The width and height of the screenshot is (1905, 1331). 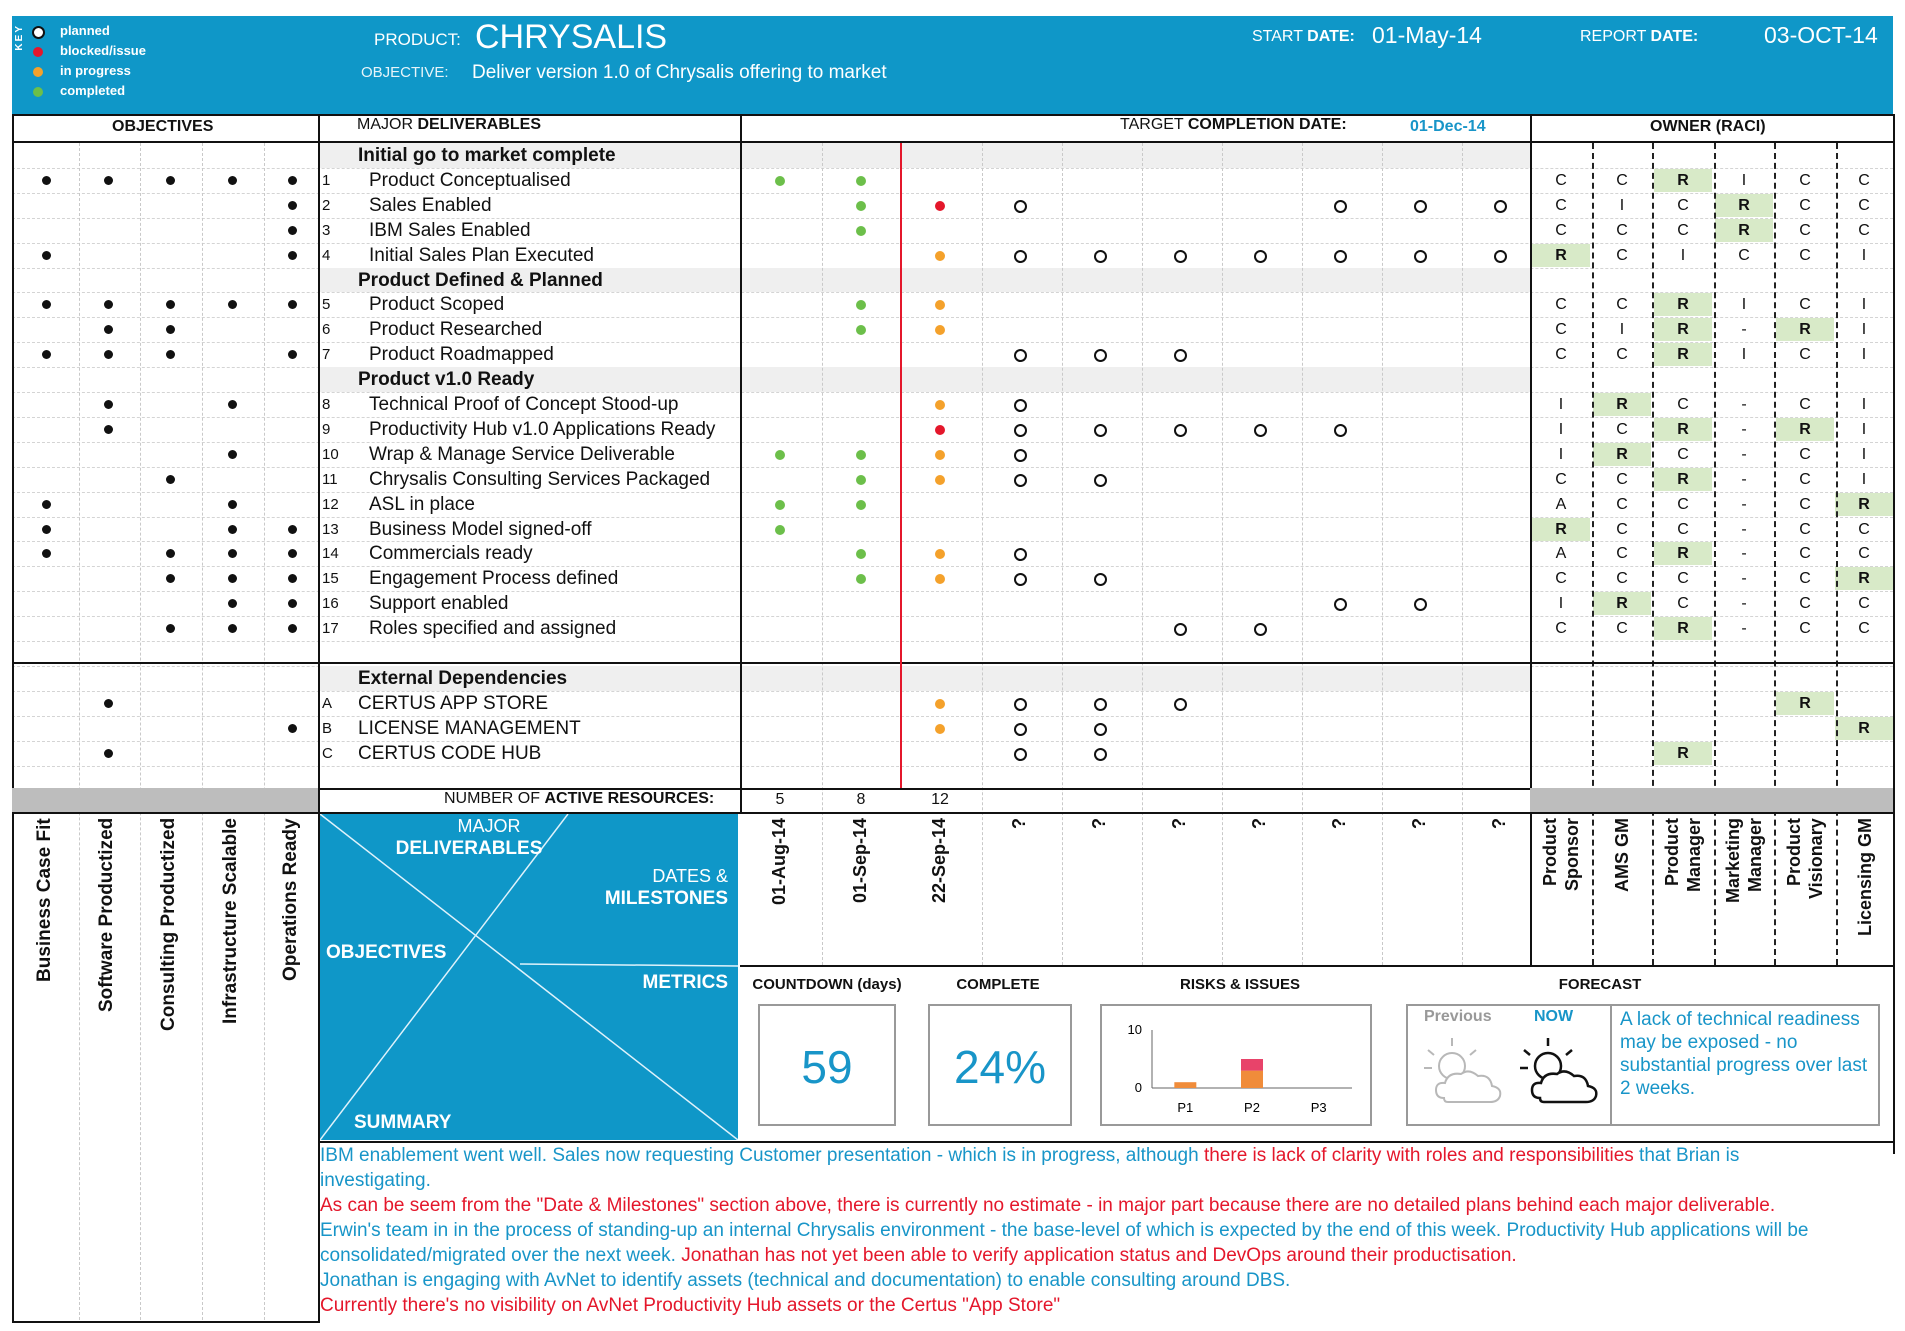 What do you see at coordinates (19, 37) in the screenshot?
I see `key-title: KEY` at bounding box center [19, 37].